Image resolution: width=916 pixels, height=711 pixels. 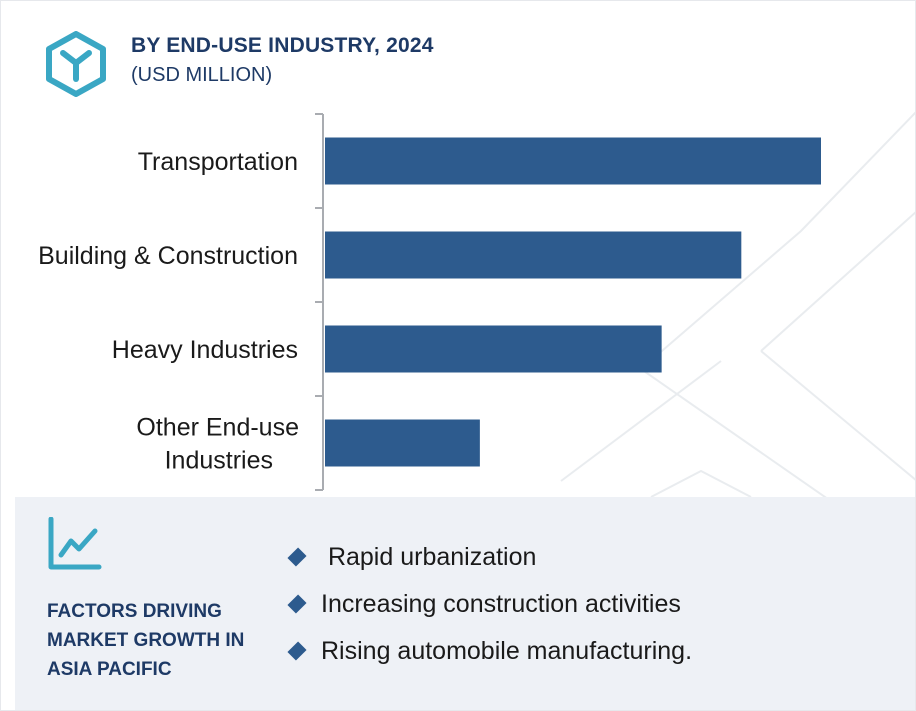 I want to click on category-label: Building & Construction, so click(x=168, y=256).